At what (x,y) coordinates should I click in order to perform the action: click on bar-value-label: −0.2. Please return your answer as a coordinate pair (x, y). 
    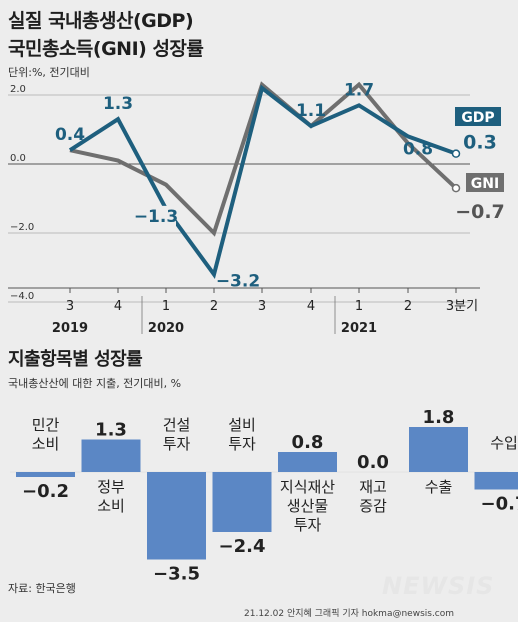
    Looking at the image, I should click on (45, 491).